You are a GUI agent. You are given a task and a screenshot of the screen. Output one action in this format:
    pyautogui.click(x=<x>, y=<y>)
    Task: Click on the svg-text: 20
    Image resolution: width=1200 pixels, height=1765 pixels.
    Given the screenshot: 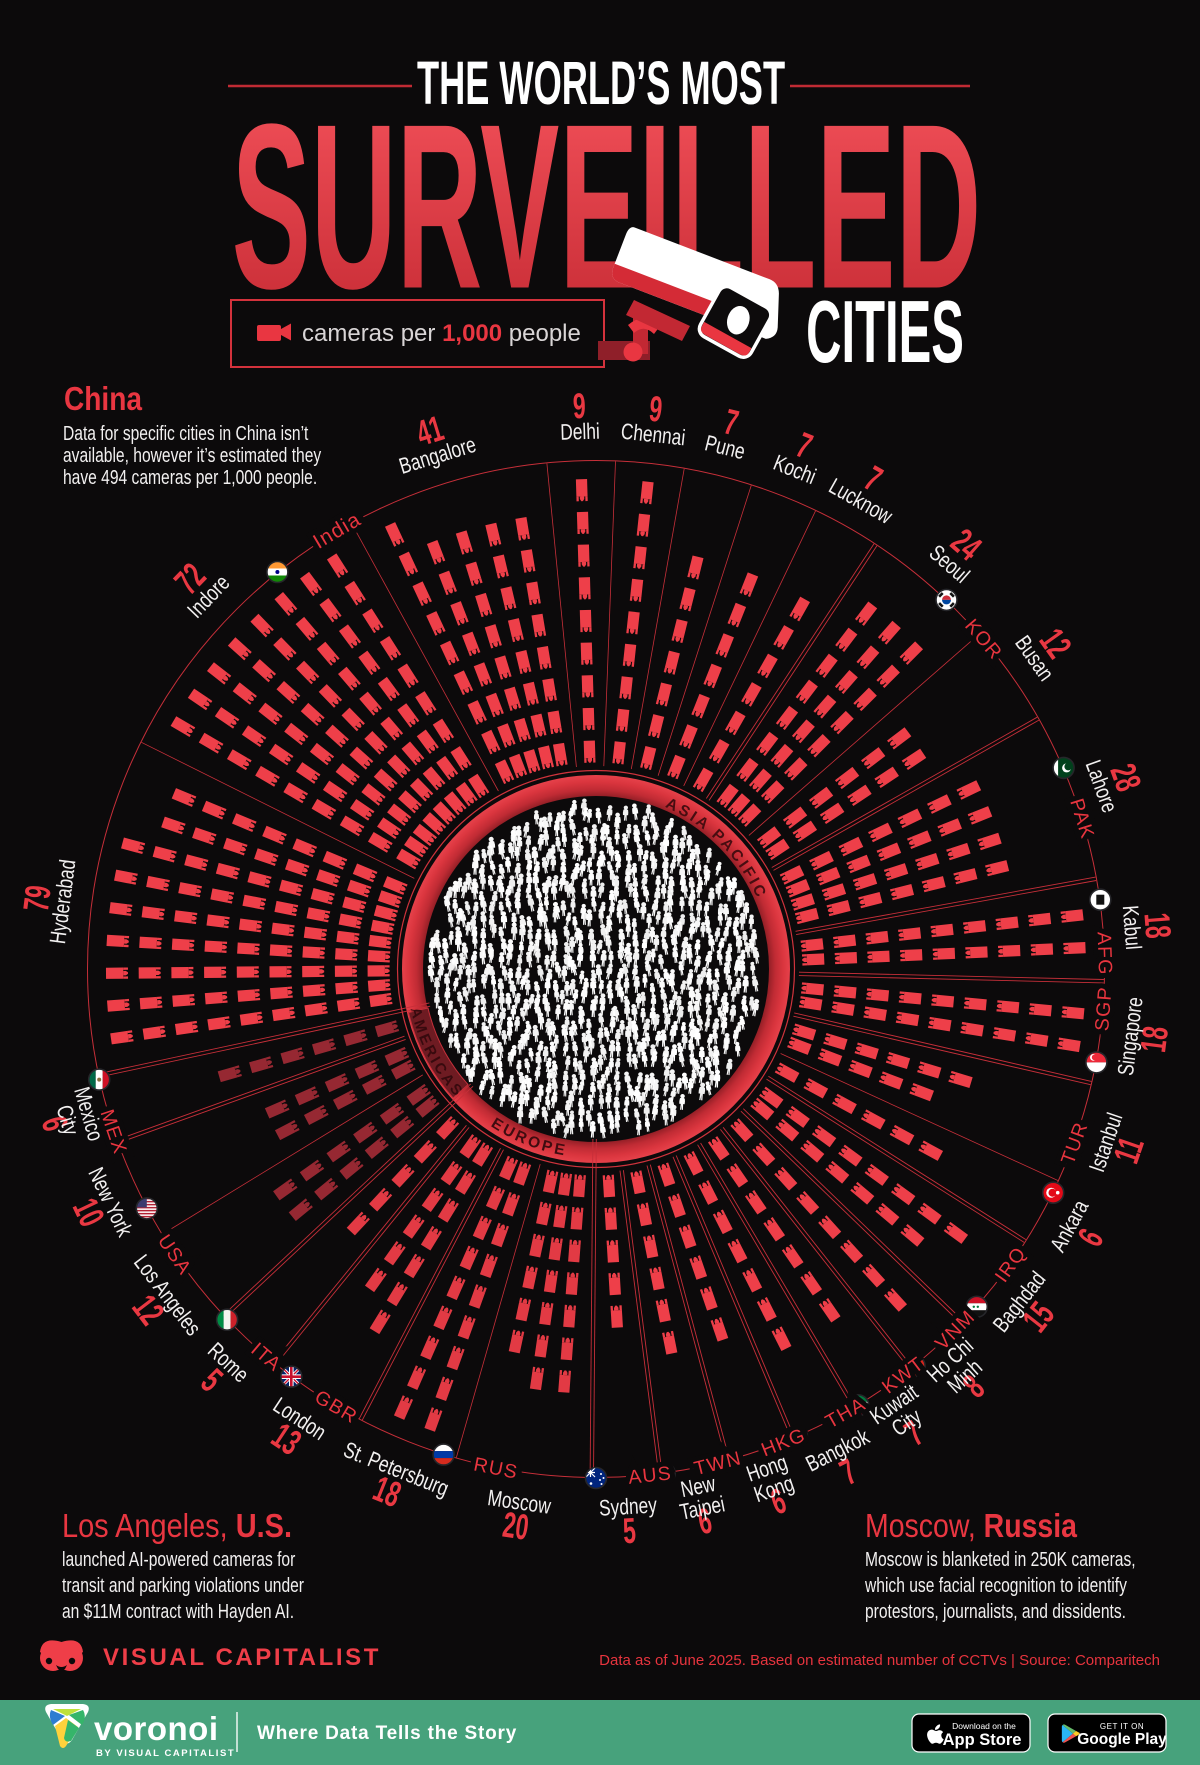 What is the action you would take?
    pyautogui.click(x=515, y=1526)
    